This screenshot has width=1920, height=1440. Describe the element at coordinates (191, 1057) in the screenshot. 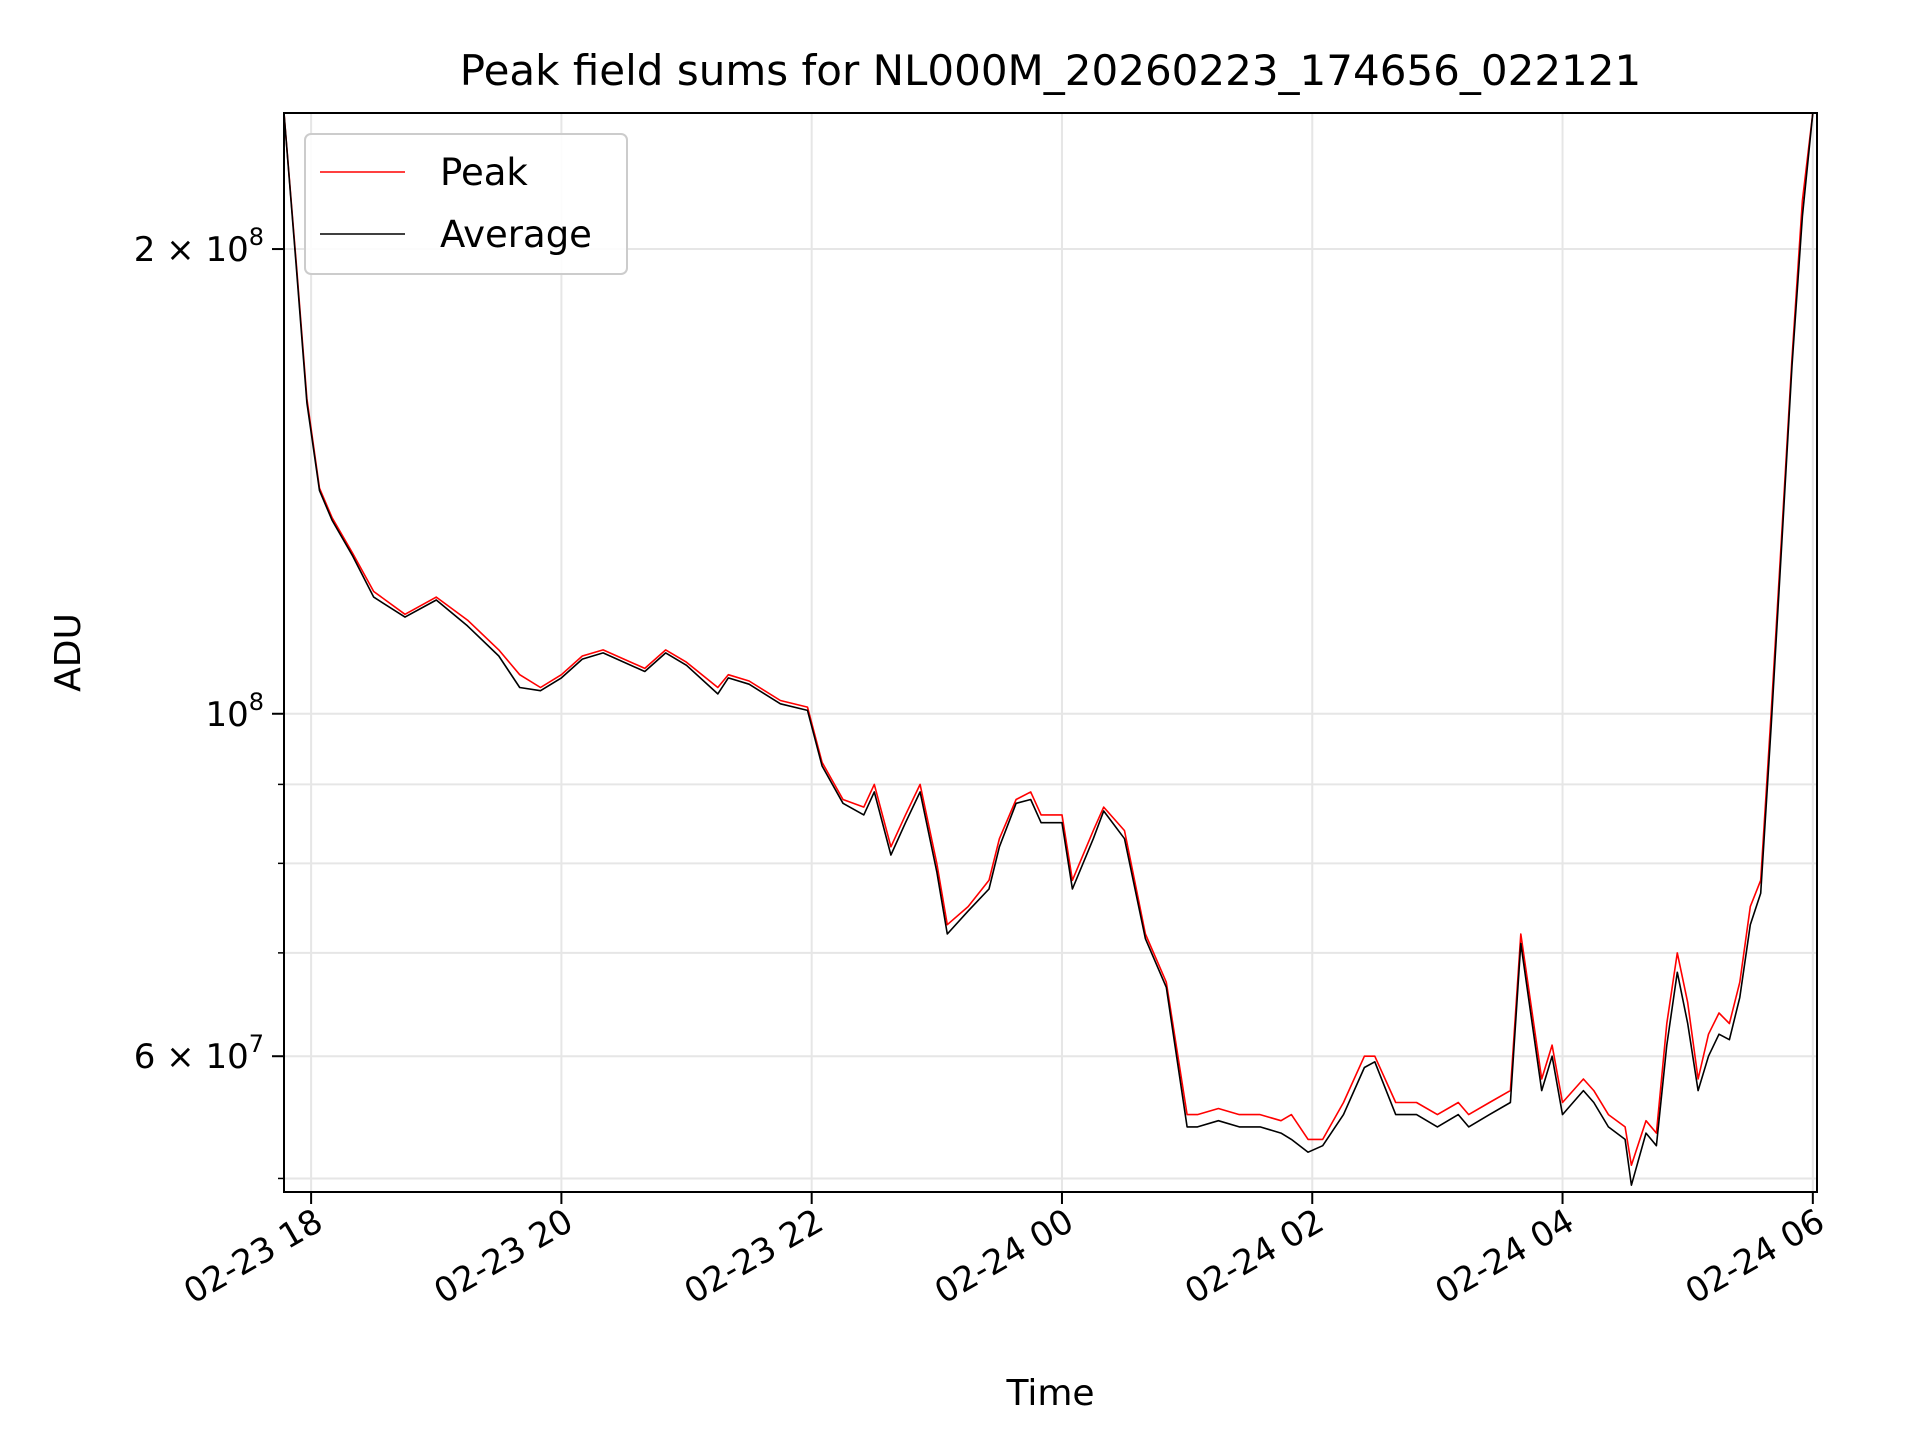

I see `y-tick-label-base: 6 × 10` at that location.